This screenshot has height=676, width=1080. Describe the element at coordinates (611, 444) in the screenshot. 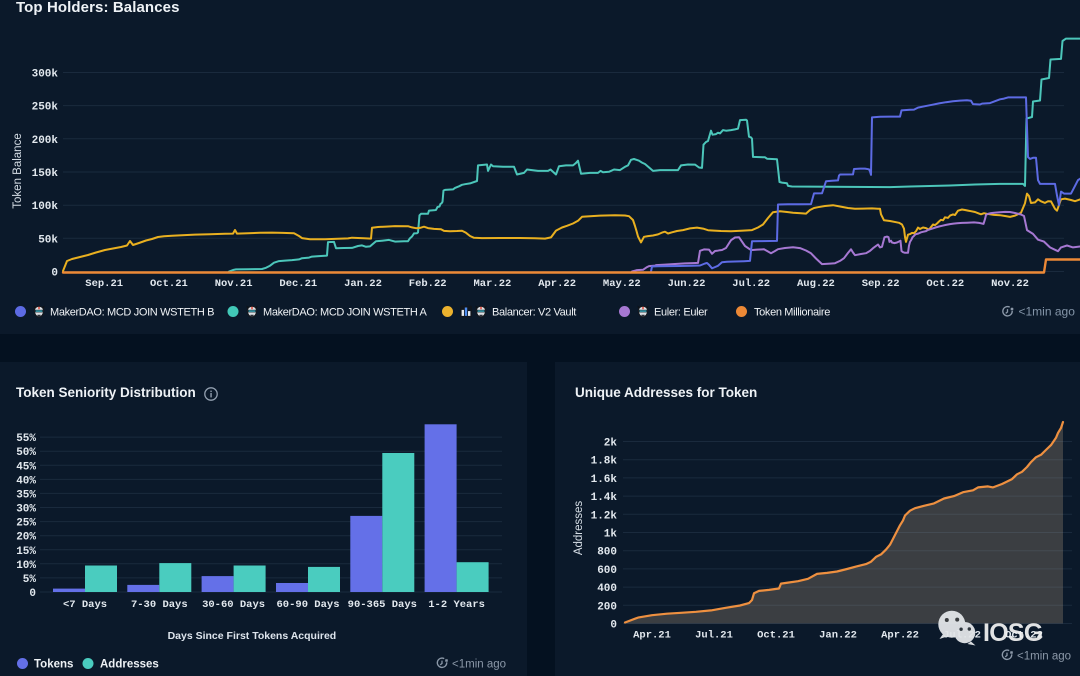

I see `svg-text: 2k` at that location.